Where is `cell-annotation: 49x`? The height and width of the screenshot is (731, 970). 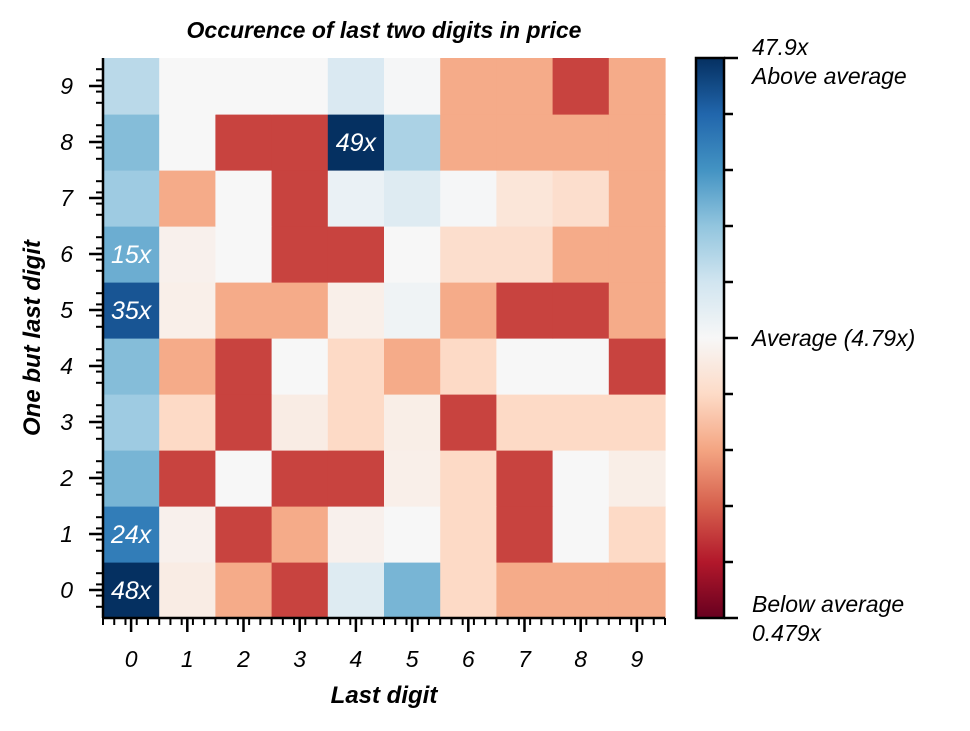 cell-annotation: 49x is located at coordinates (357, 143).